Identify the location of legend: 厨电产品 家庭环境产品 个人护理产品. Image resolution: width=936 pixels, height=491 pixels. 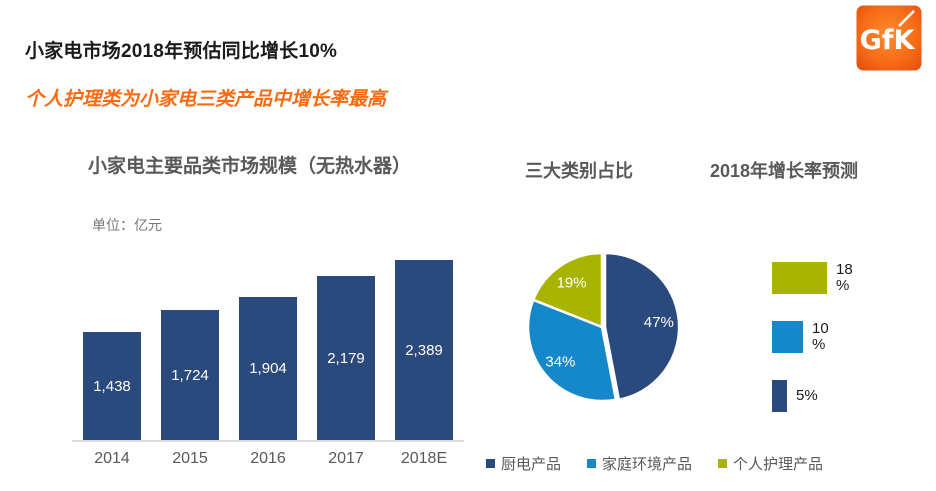
(667, 463).